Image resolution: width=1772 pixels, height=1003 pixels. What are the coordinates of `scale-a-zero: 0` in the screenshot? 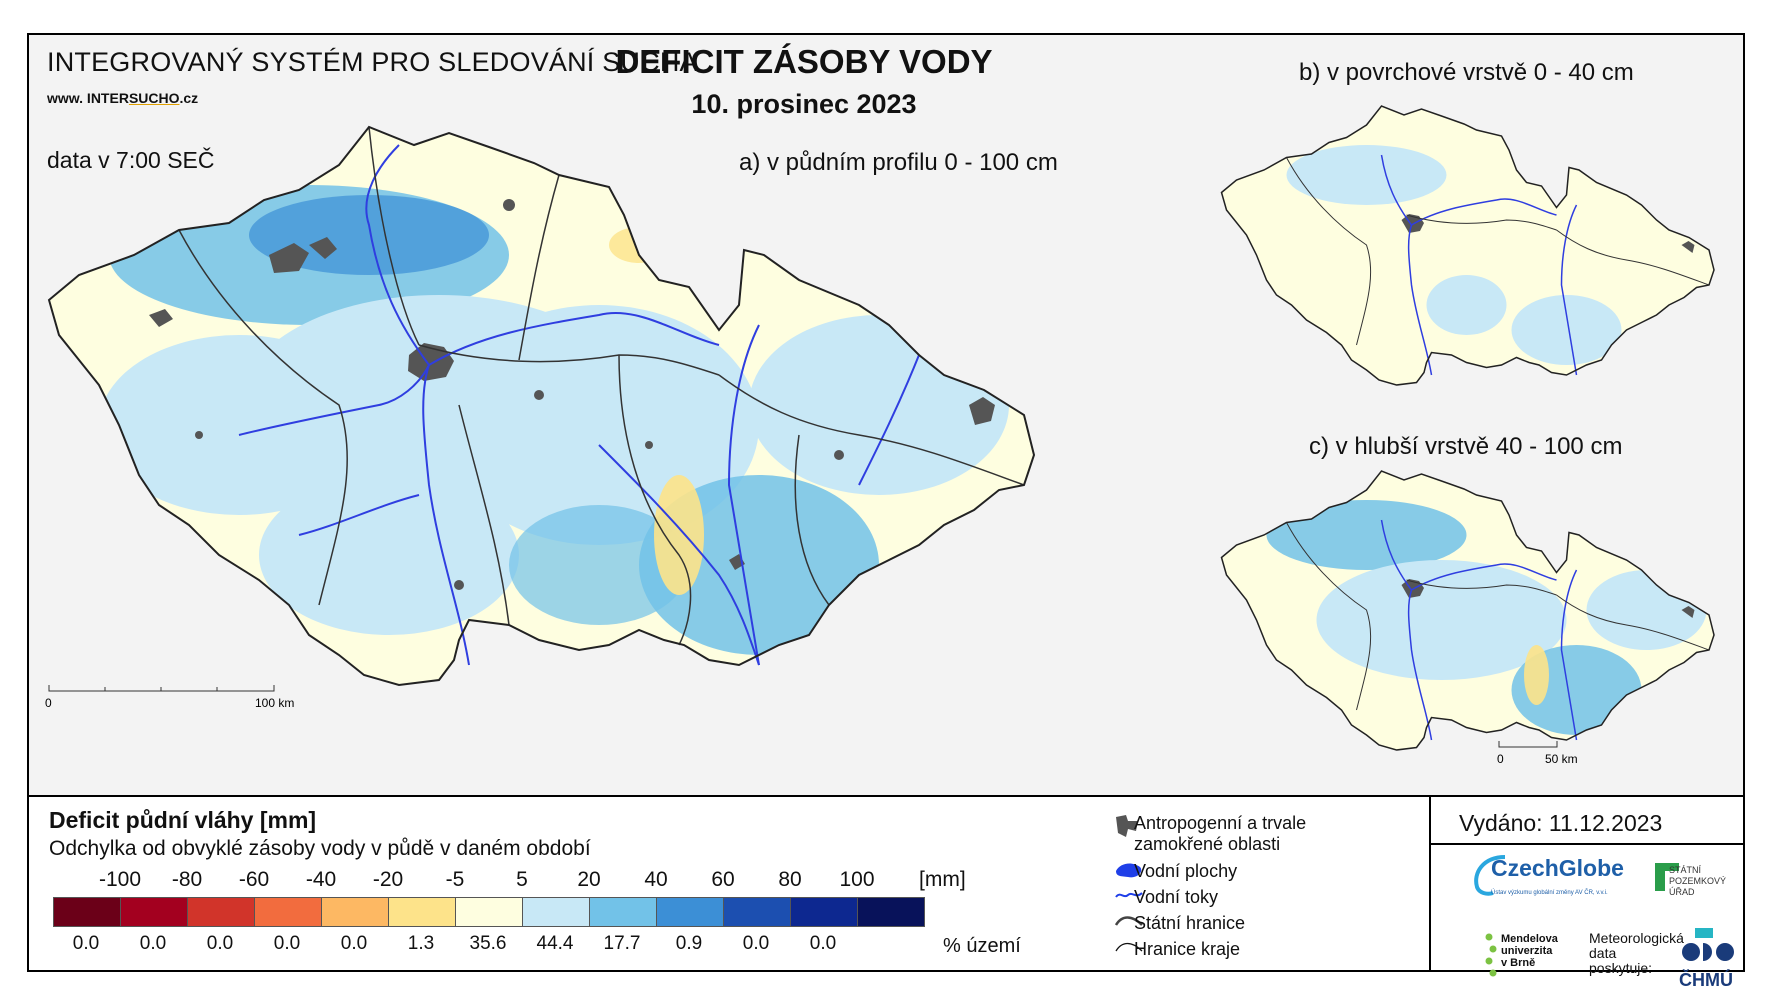 It's located at (48, 703).